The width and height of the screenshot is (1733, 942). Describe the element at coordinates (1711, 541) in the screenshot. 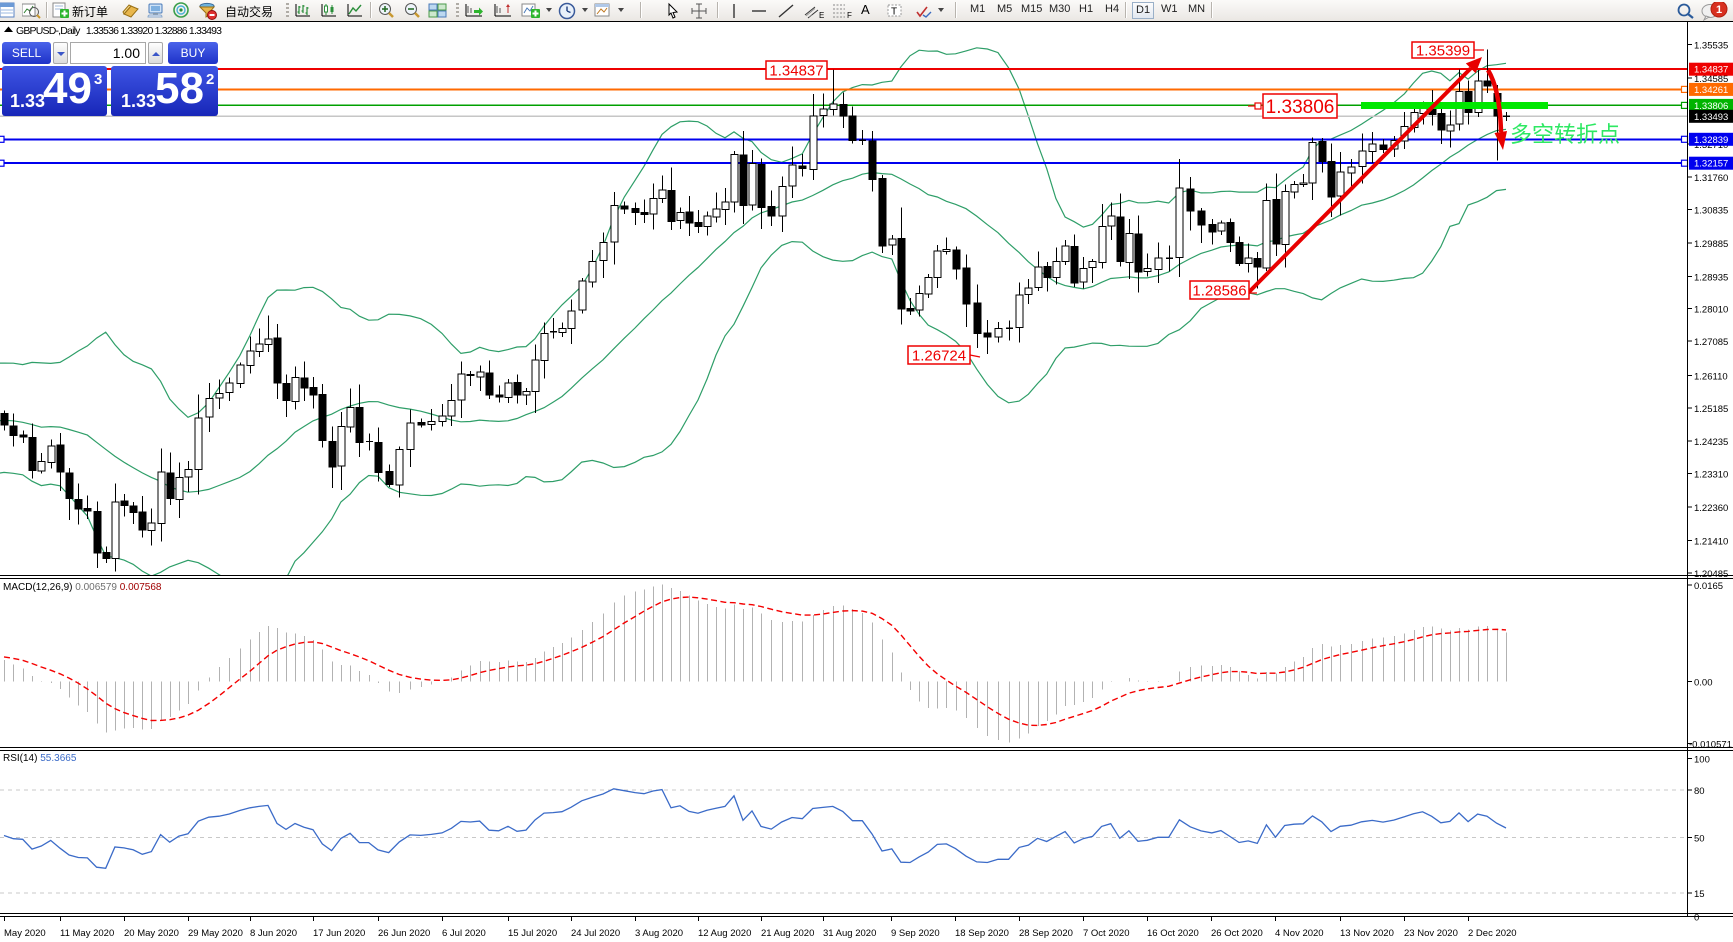

I see `svg-text: 1.21410` at that location.